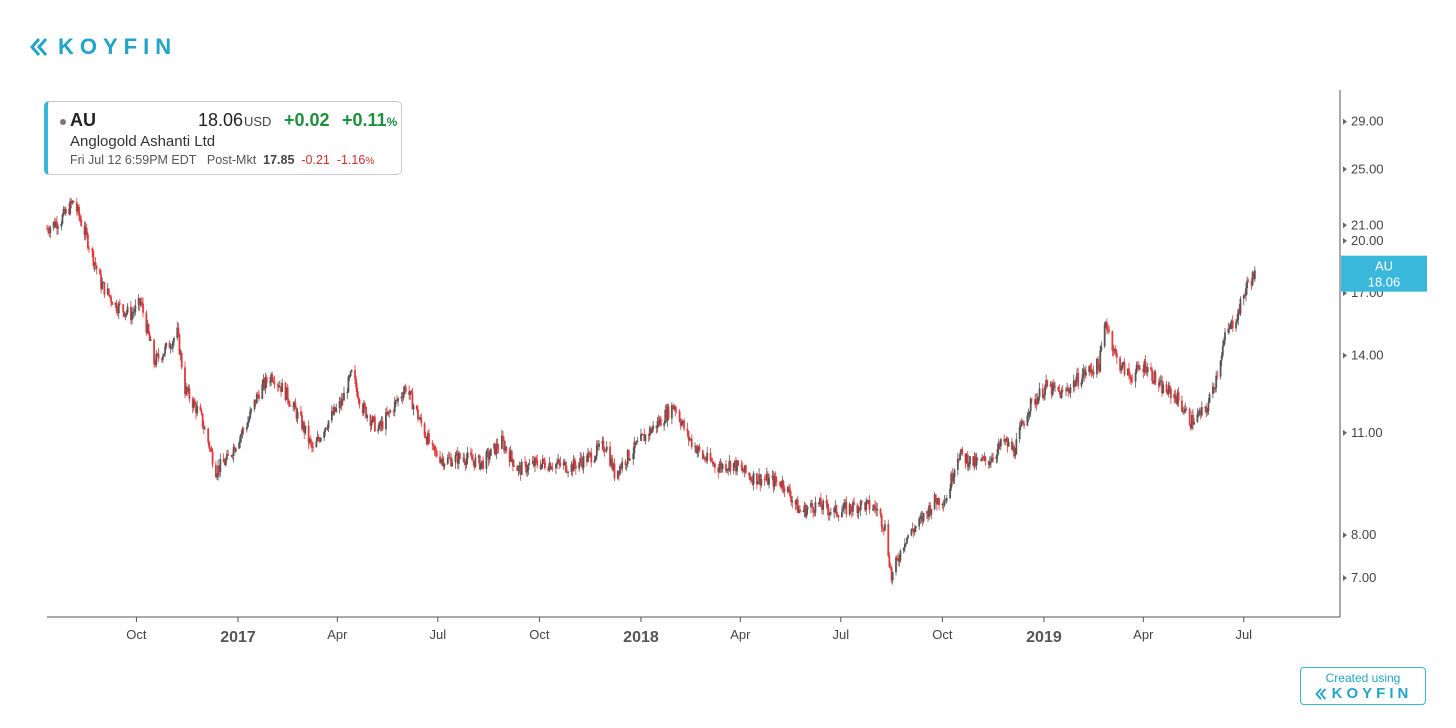 The height and width of the screenshot is (728, 1456). I want to click on x-tick-label: 2018, so click(641, 637).